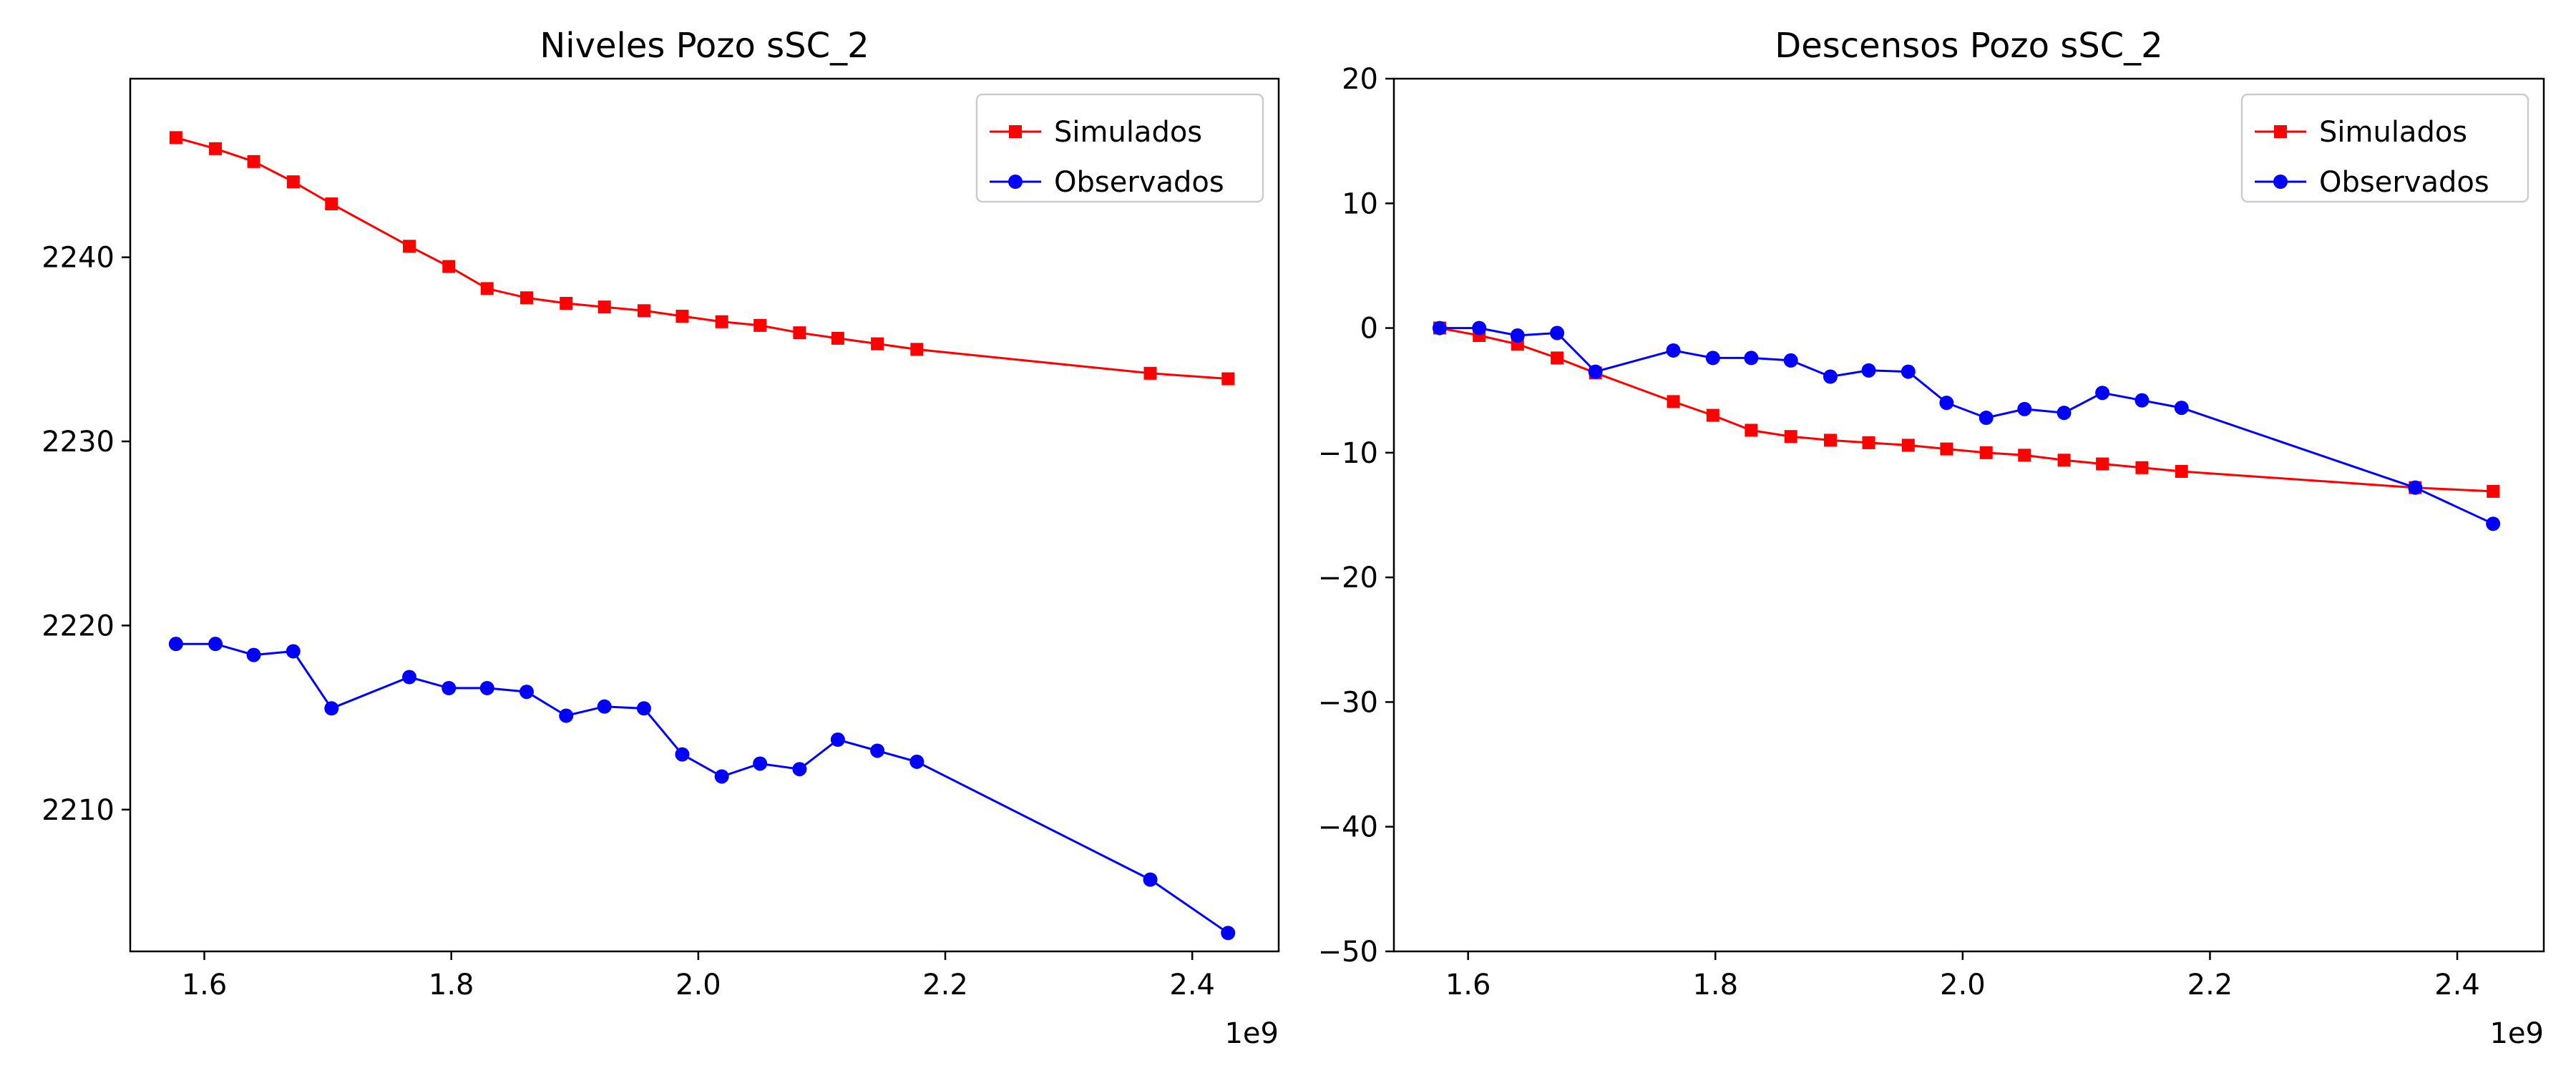 The image size is (2576, 1073). Describe the element at coordinates (1348, 578) in the screenshot. I see `y-tick-label: −20` at that location.